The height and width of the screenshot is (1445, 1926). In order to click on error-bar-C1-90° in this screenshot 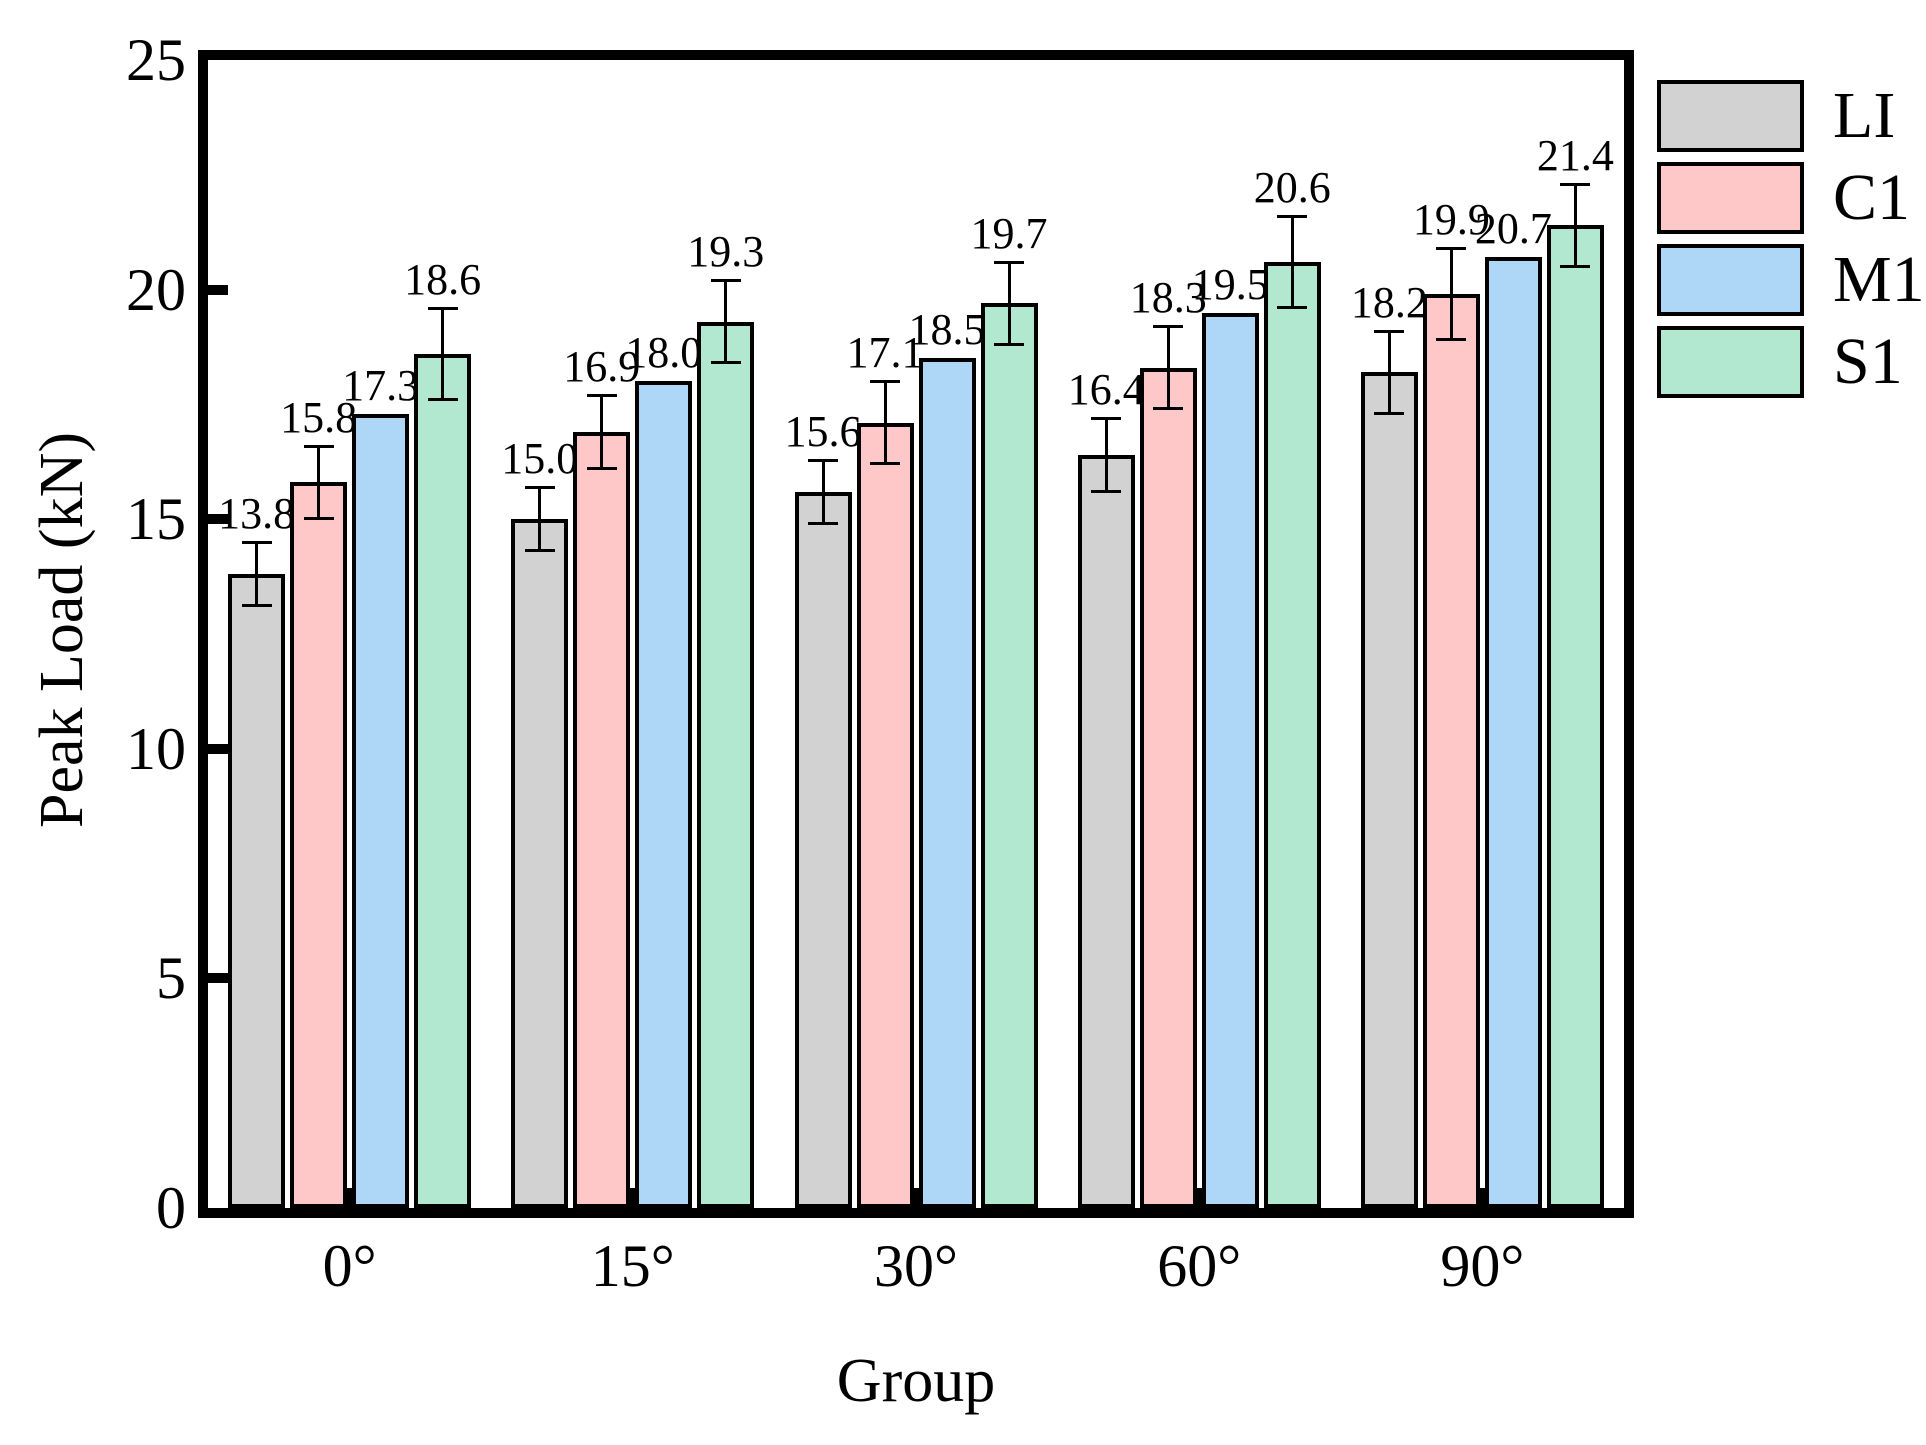, I will do `click(1451, 294)`.